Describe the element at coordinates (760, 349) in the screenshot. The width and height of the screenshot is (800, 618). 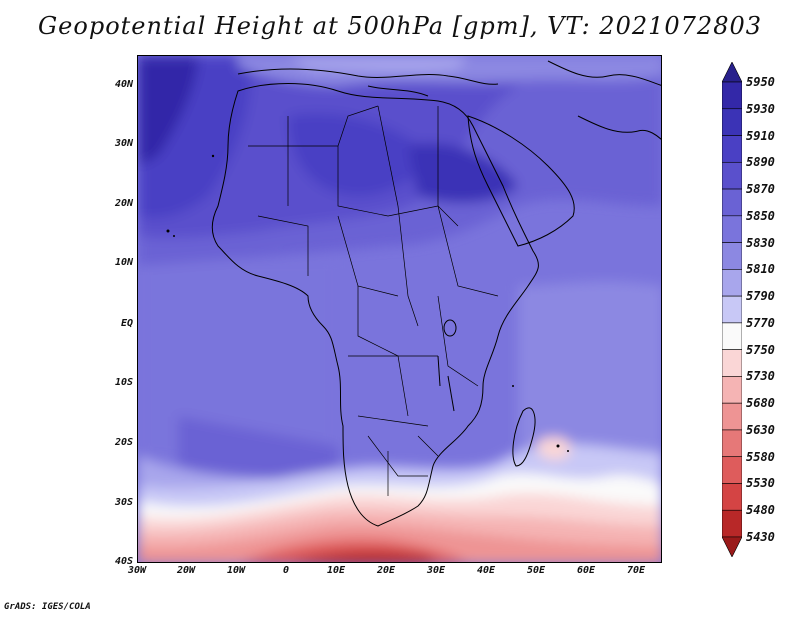
I see `colorbar-label: 5750` at that location.